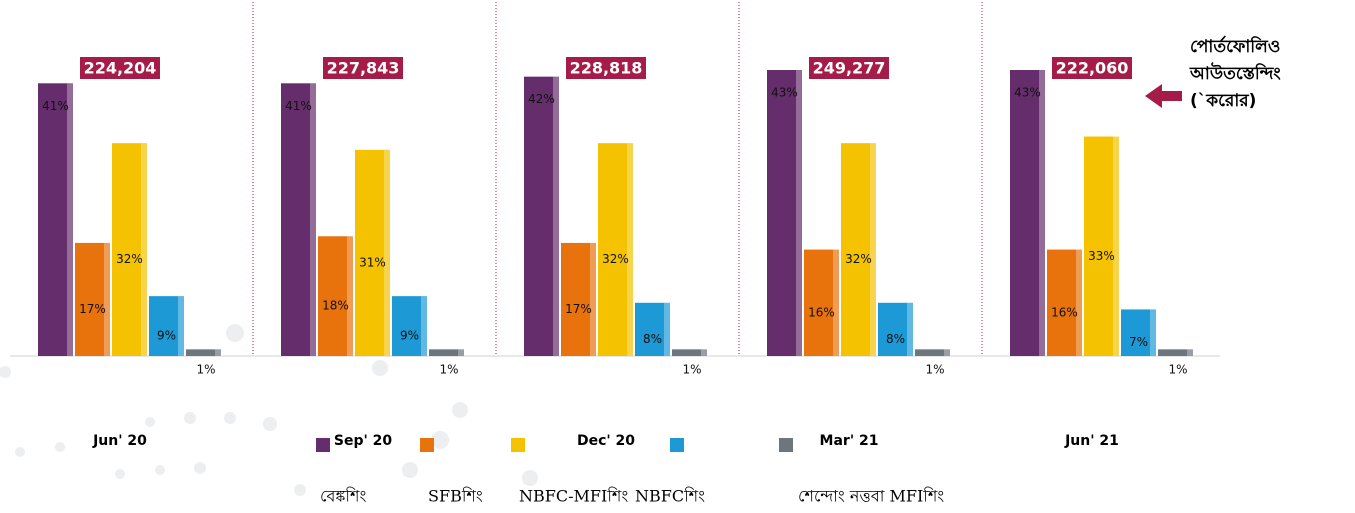  What do you see at coordinates (1235, 73) in the screenshot?
I see `annotation: আউতস্তেন্দিং` at bounding box center [1235, 73].